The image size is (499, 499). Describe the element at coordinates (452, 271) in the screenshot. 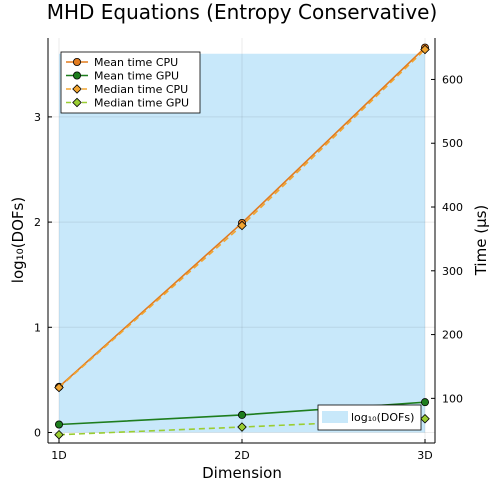

I see `right-tick-label-2: 300` at that location.